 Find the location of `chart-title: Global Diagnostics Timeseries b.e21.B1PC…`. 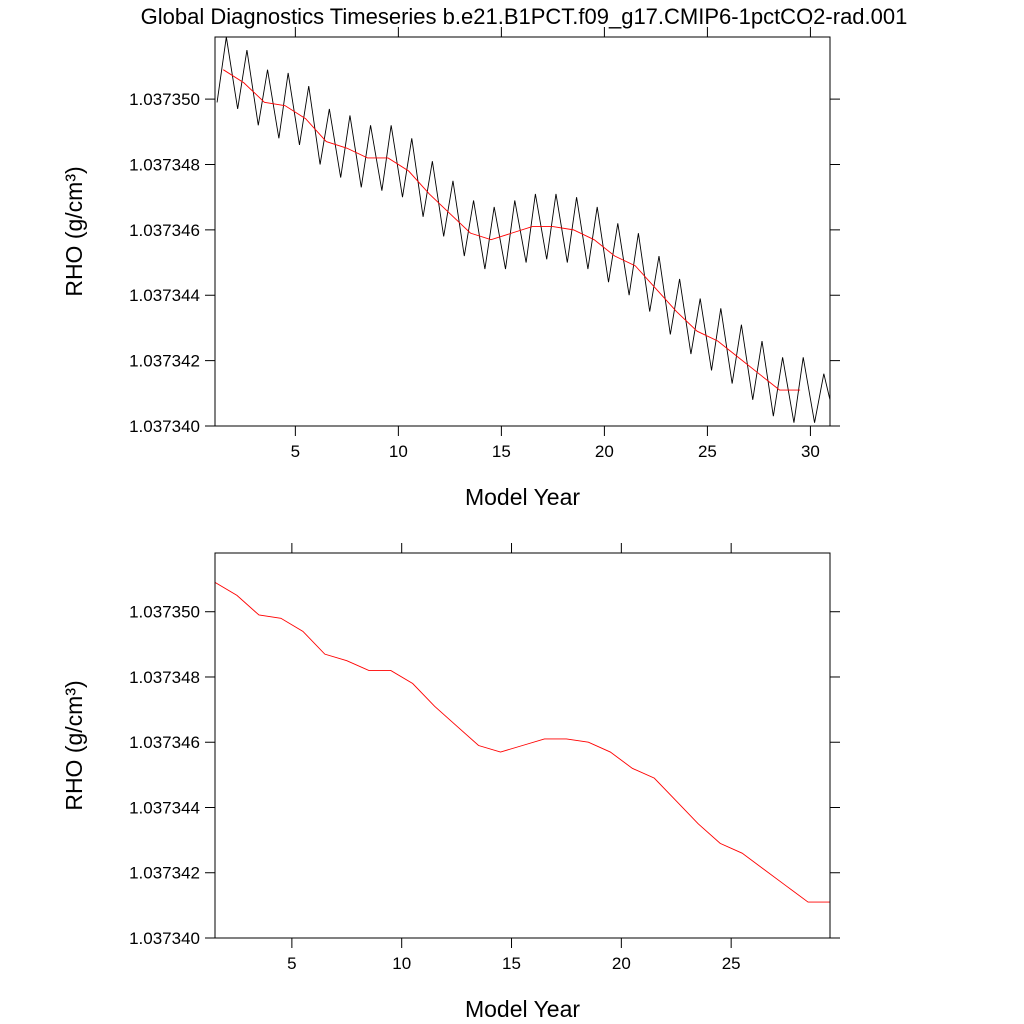

chart-title: Global Diagnostics Timeseries b.e21.B1PC… is located at coordinates (524, 16).